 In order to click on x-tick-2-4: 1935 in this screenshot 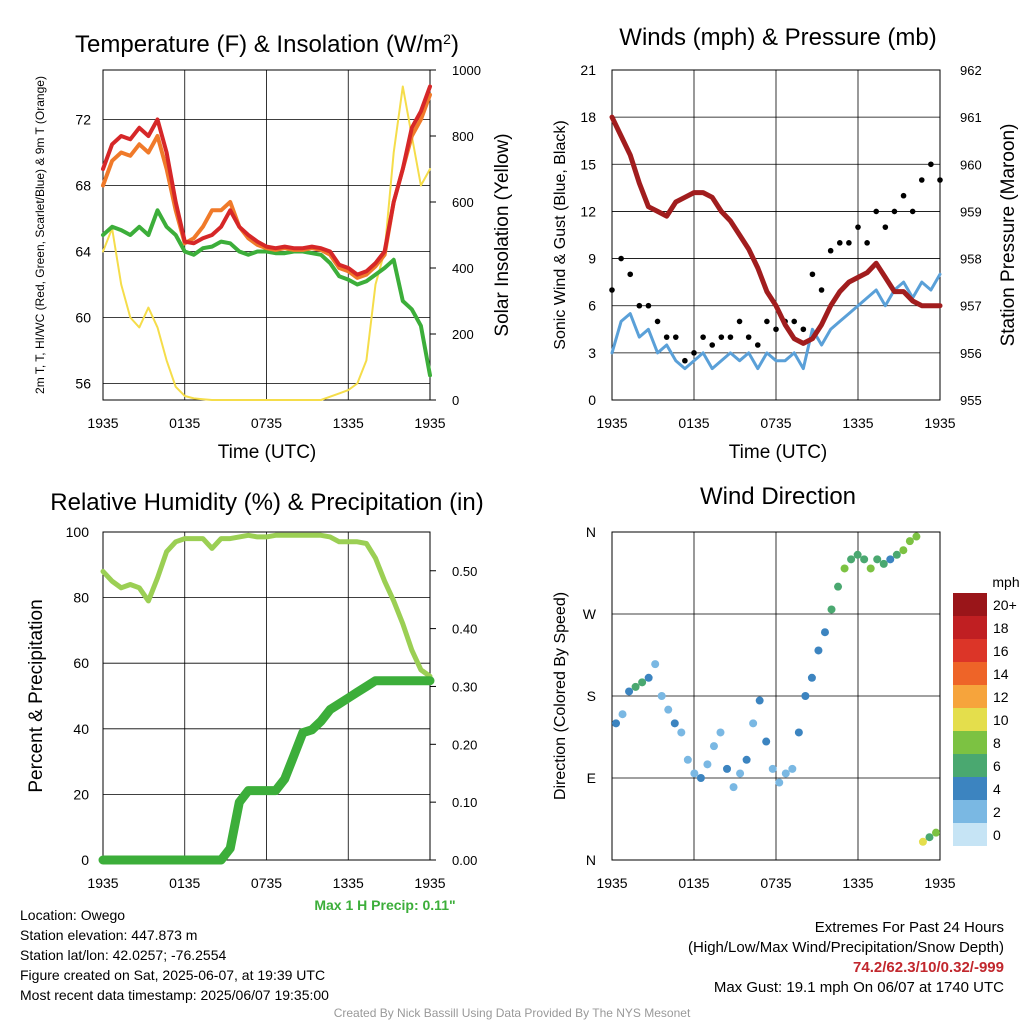, I will do `click(429, 883)`.